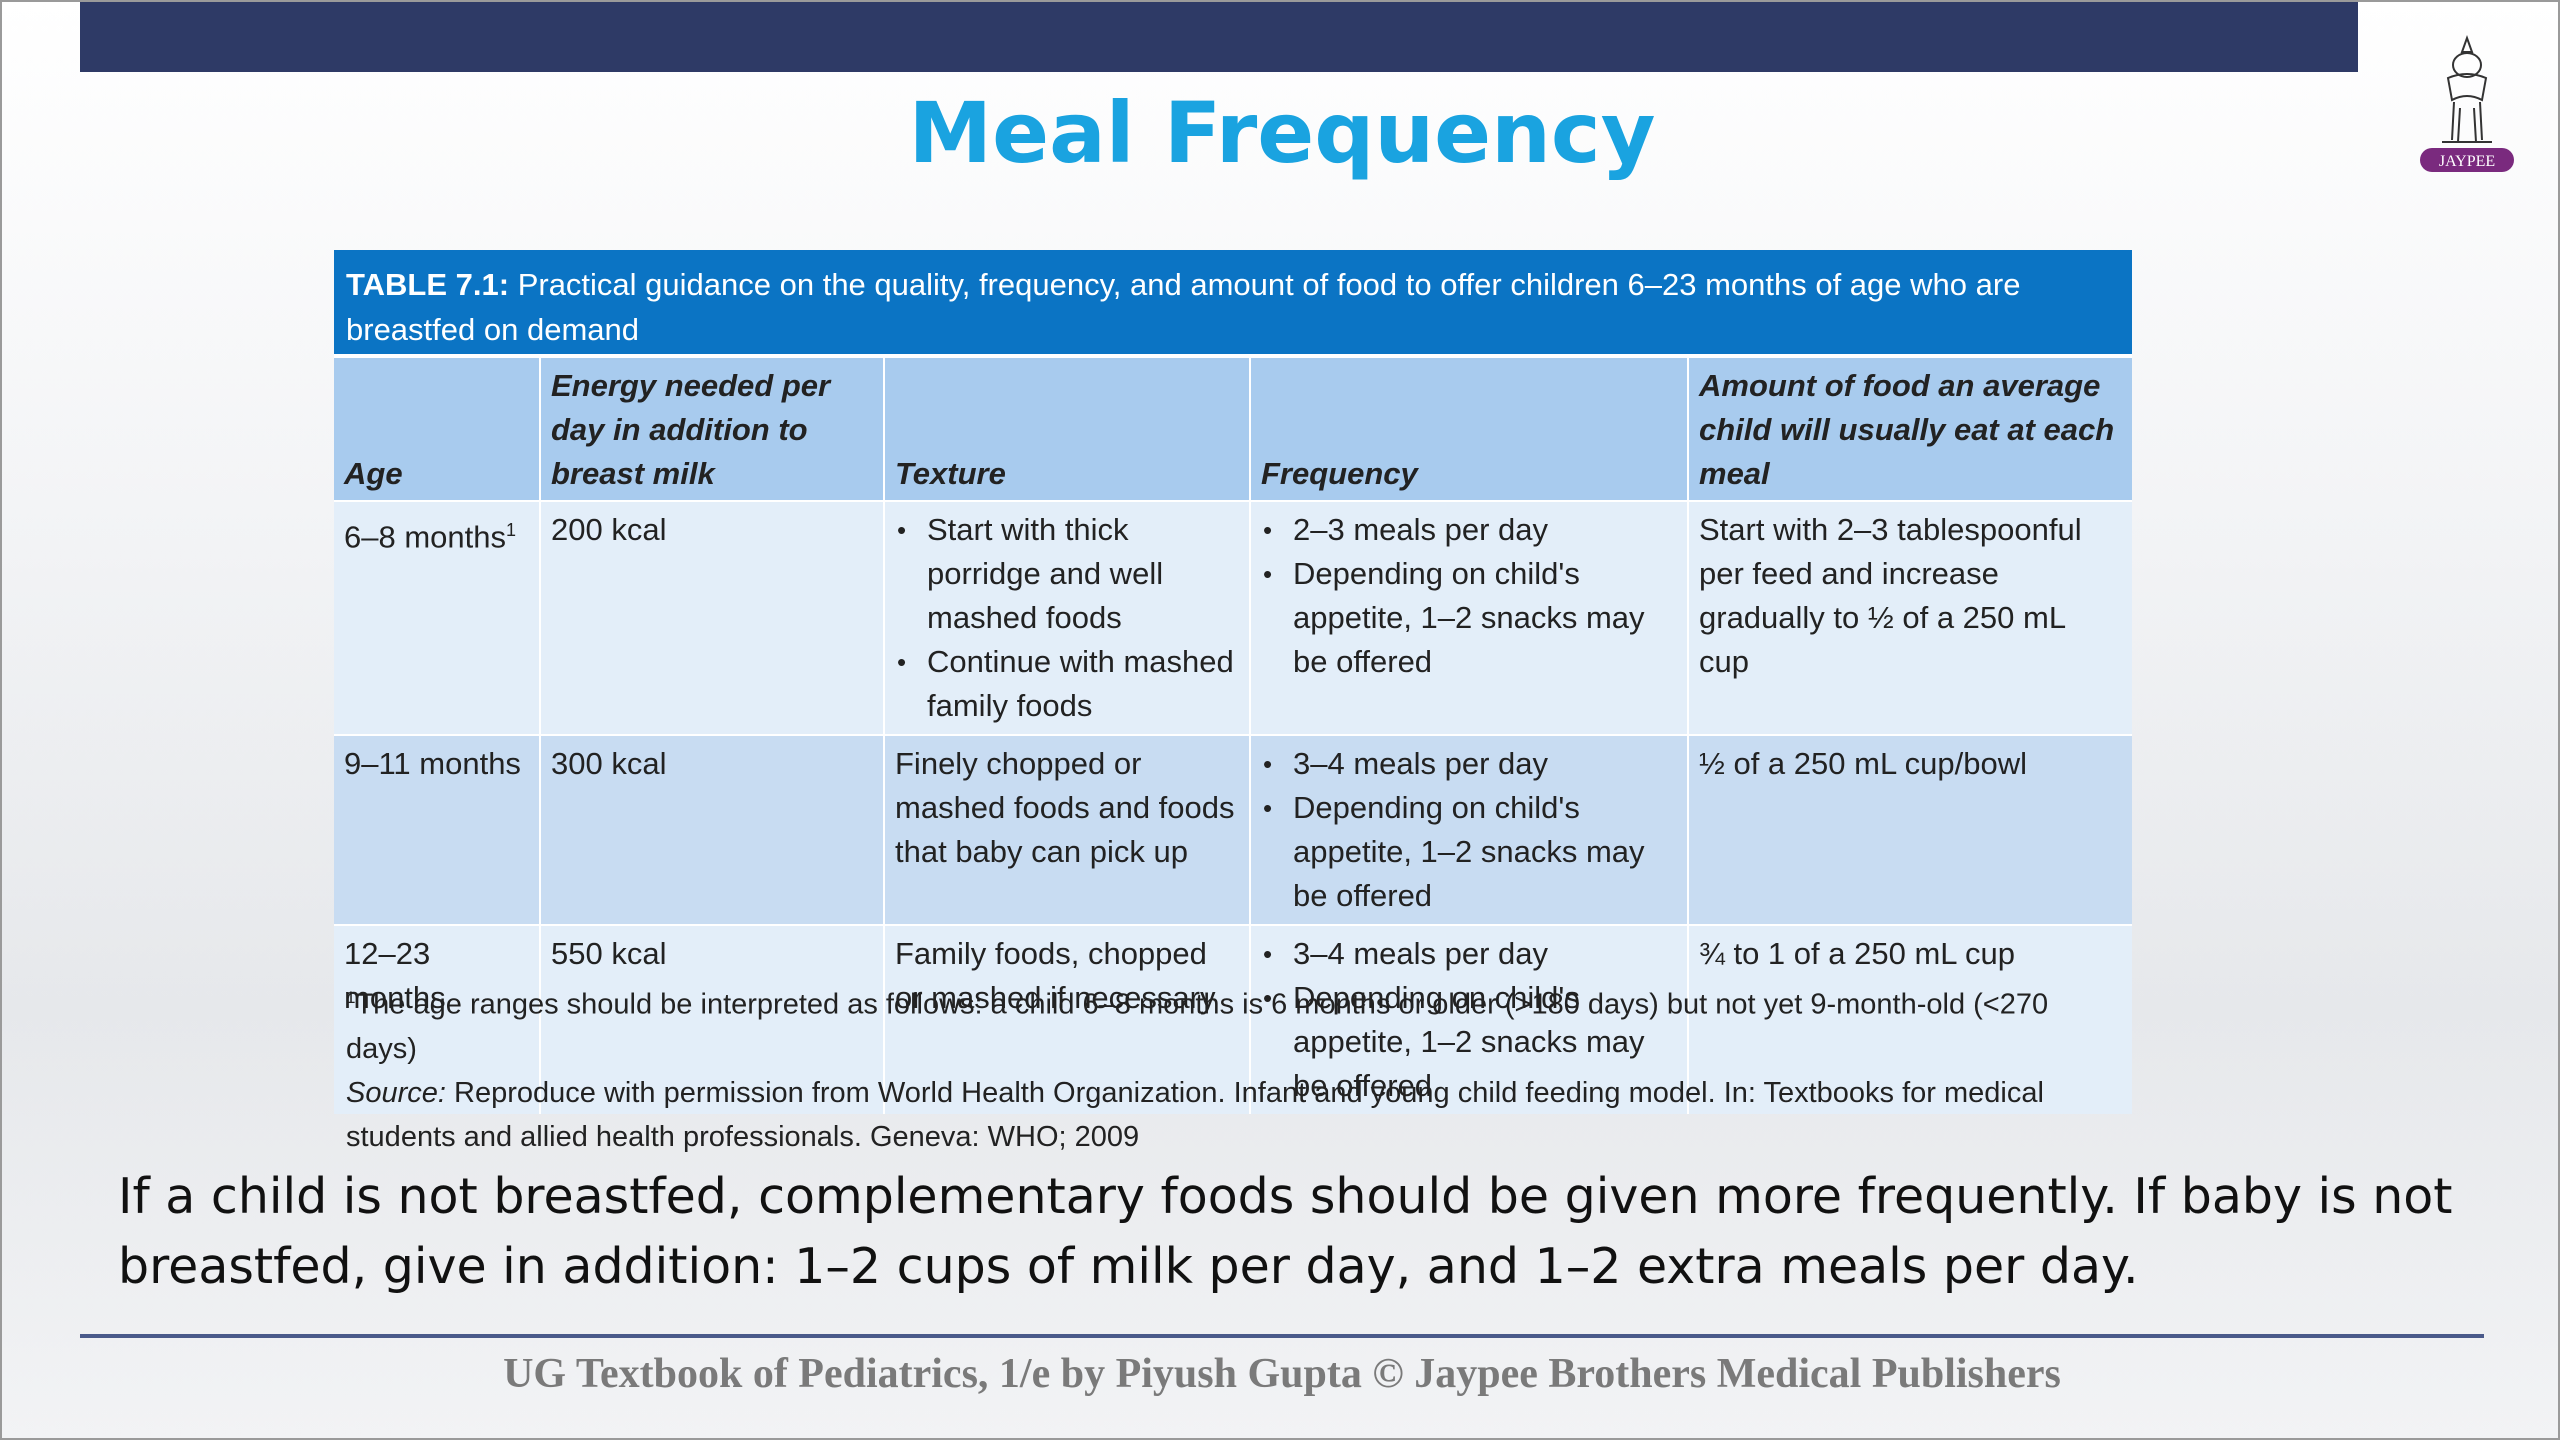 The width and height of the screenshot is (2560, 1440). I want to click on header-texture: Texture, so click(1067, 429).